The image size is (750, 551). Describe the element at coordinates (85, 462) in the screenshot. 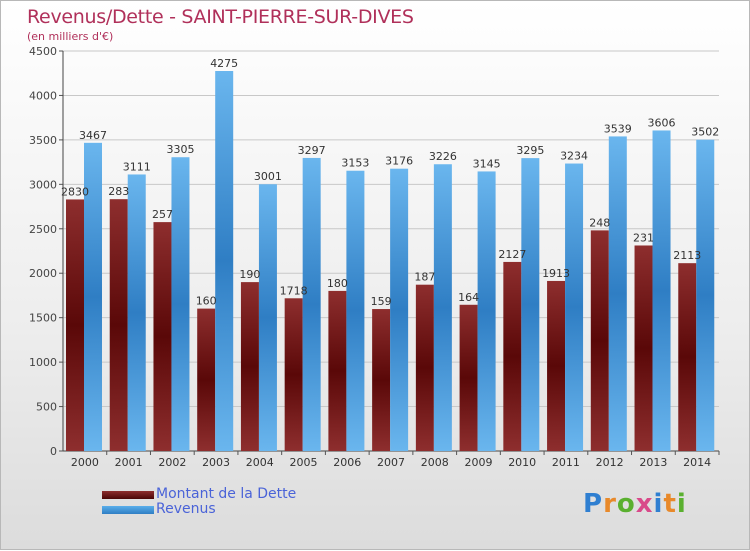

I see `x-tick-label: 2000` at that location.